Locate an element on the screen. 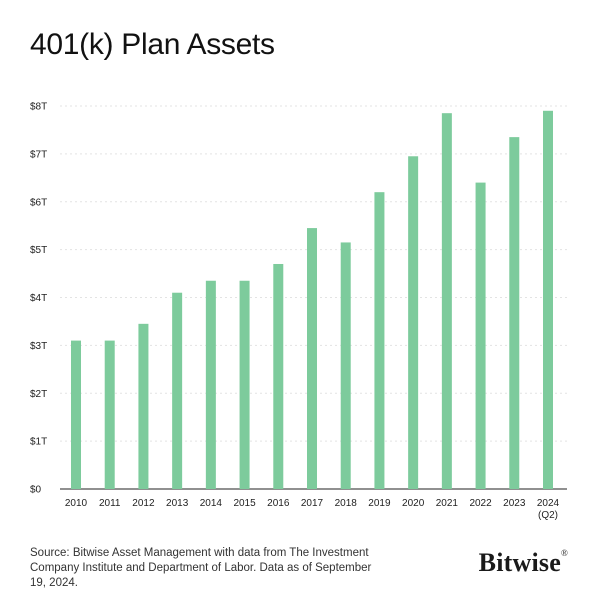 The width and height of the screenshot is (600, 600). x-tick-label: 2018 is located at coordinates (346, 503).